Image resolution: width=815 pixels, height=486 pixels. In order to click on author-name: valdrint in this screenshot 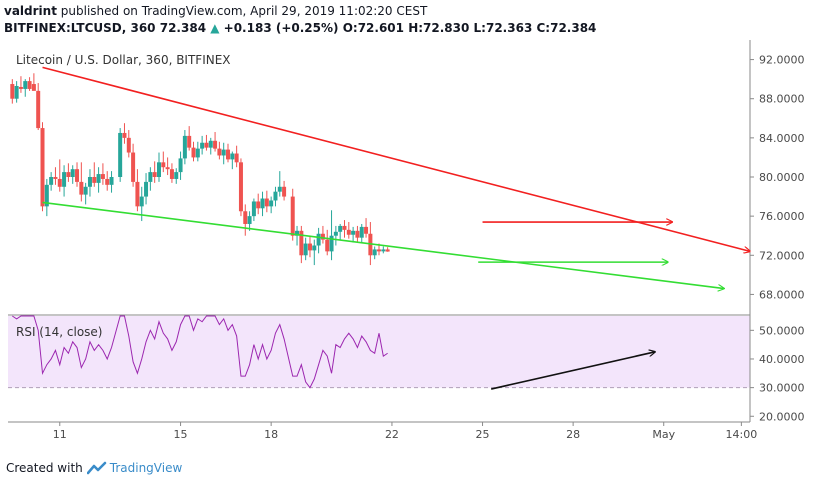, I will do `click(30, 11)`.